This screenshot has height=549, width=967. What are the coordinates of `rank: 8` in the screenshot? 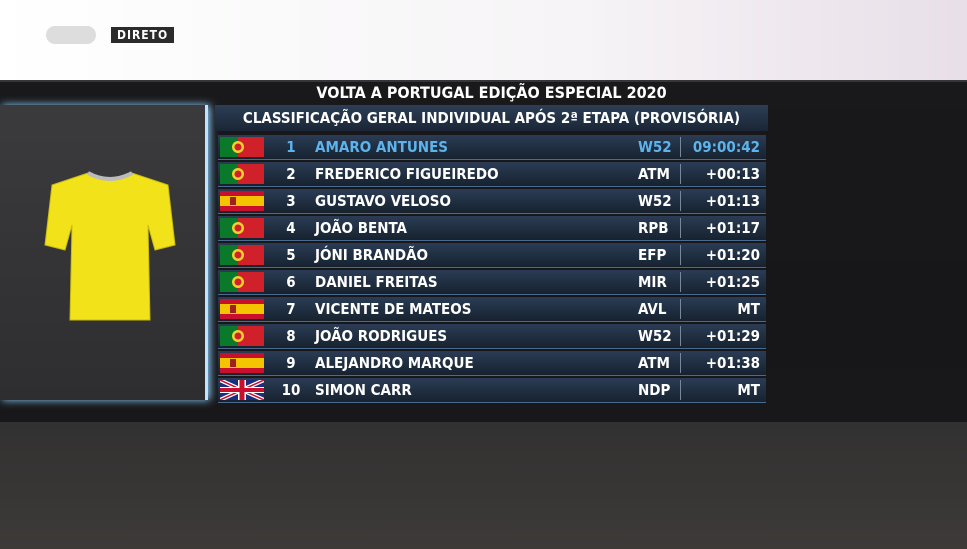 It's located at (291, 336).